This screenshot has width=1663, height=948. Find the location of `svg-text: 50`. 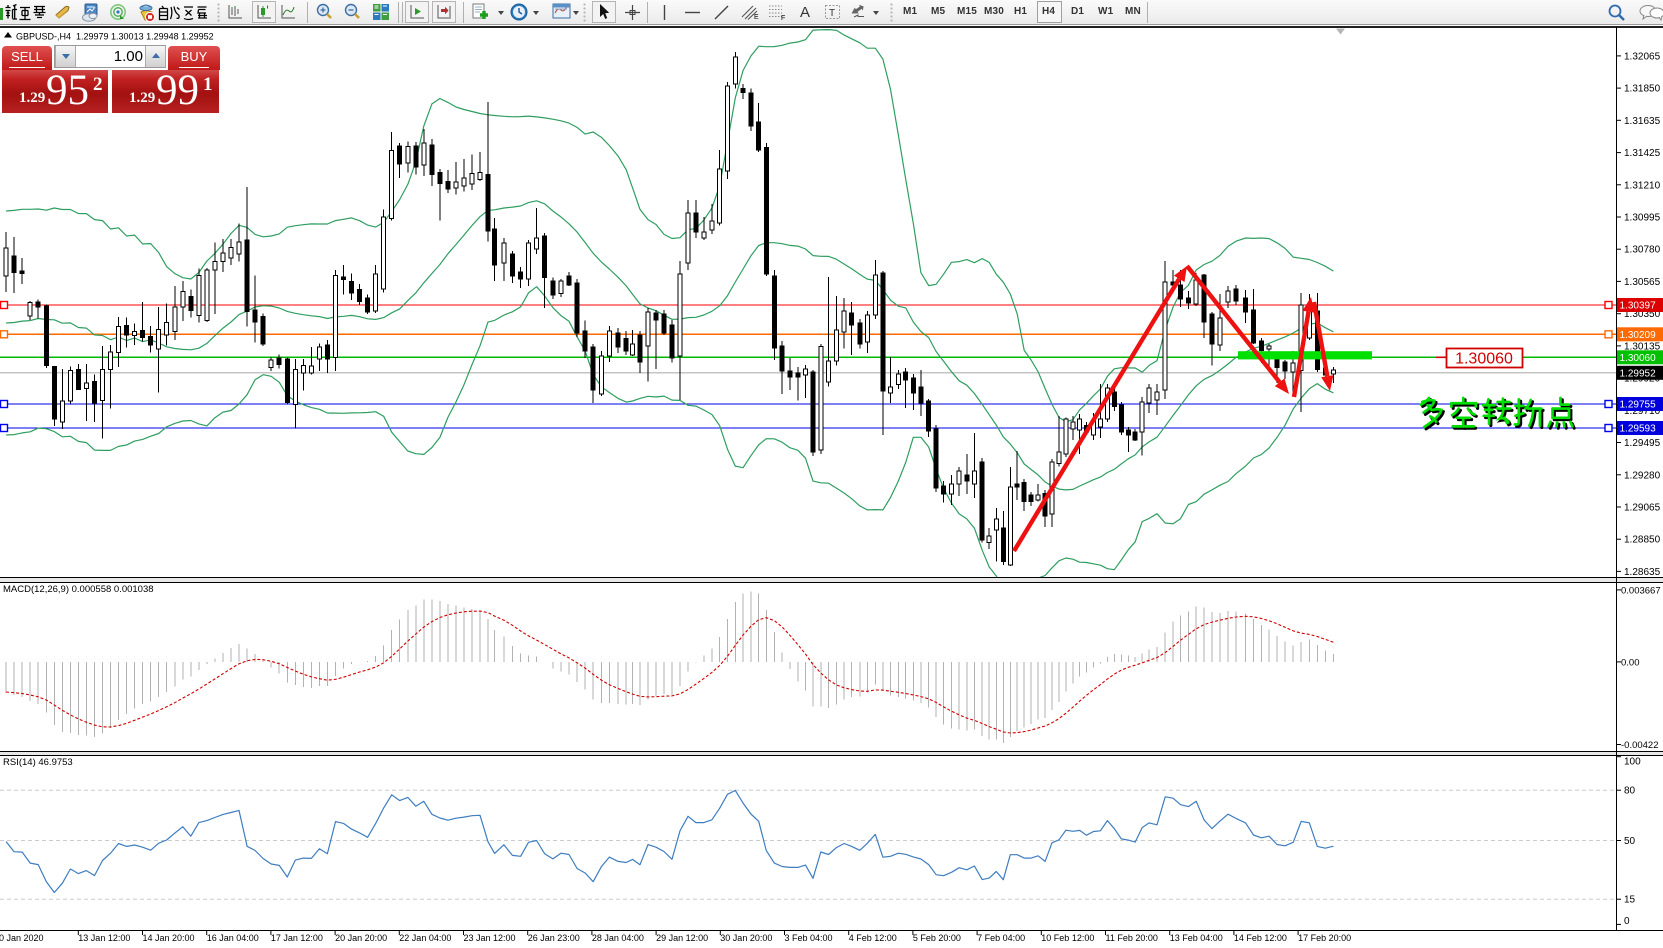

svg-text: 50 is located at coordinates (1630, 841).